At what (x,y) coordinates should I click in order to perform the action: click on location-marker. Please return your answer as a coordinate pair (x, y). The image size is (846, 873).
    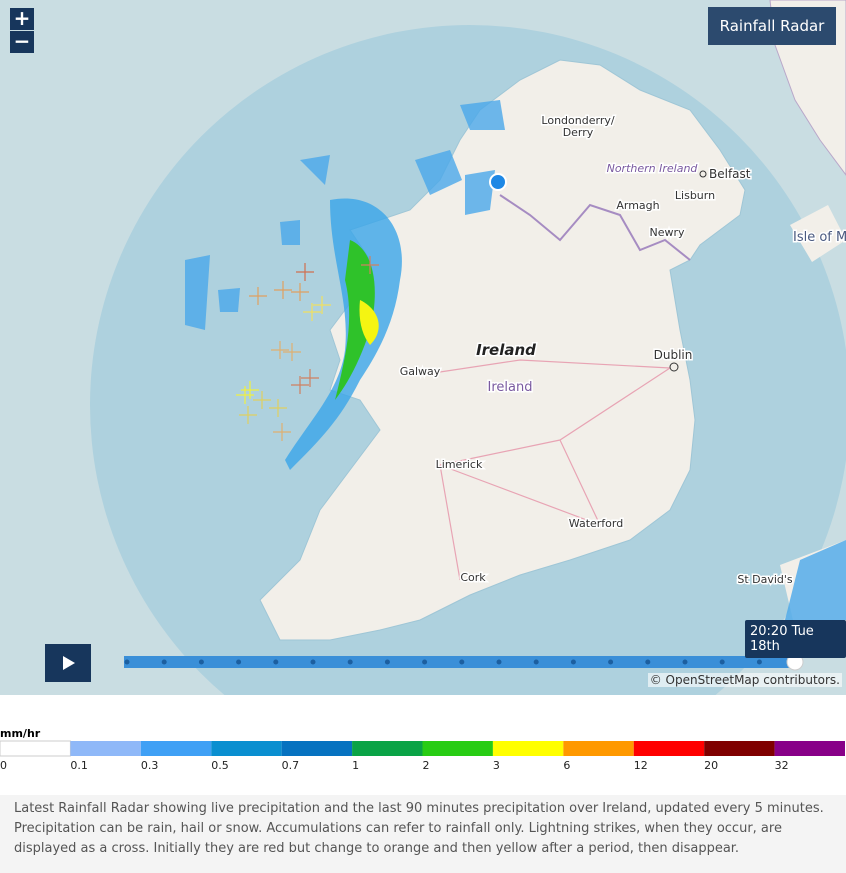
    Looking at the image, I should click on (498, 182).